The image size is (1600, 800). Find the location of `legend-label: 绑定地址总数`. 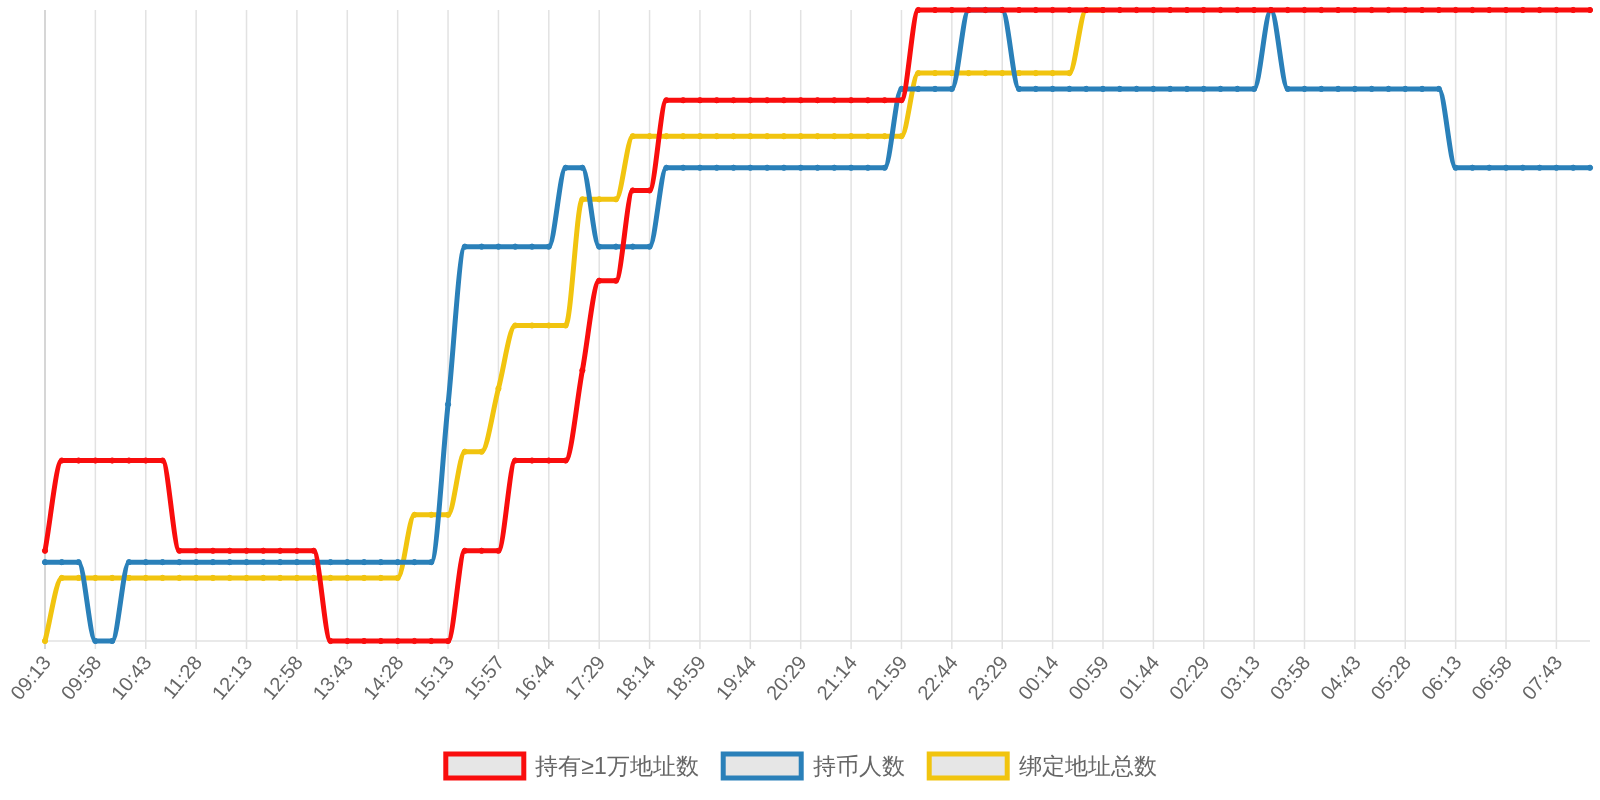

legend-label: 绑定地址总数 is located at coordinates (1087, 766).